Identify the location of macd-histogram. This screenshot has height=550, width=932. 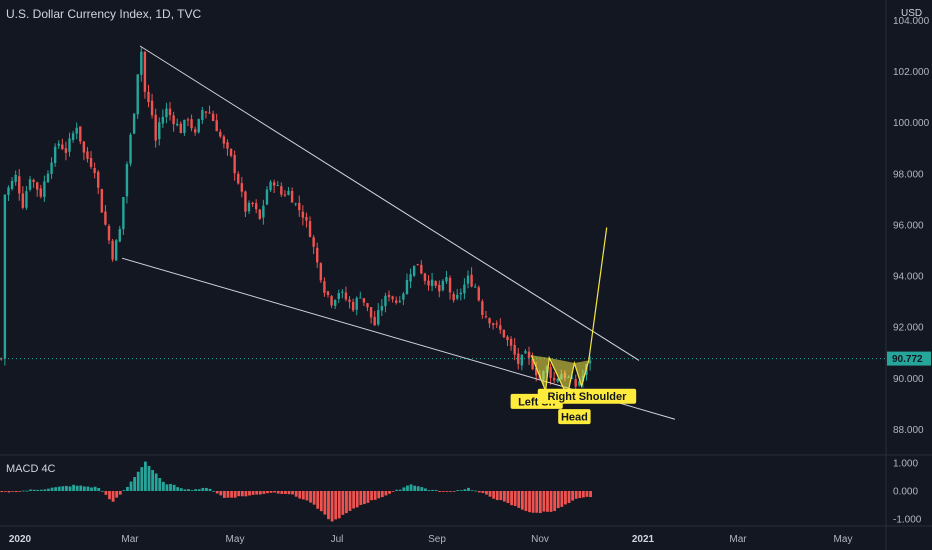
(296, 491).